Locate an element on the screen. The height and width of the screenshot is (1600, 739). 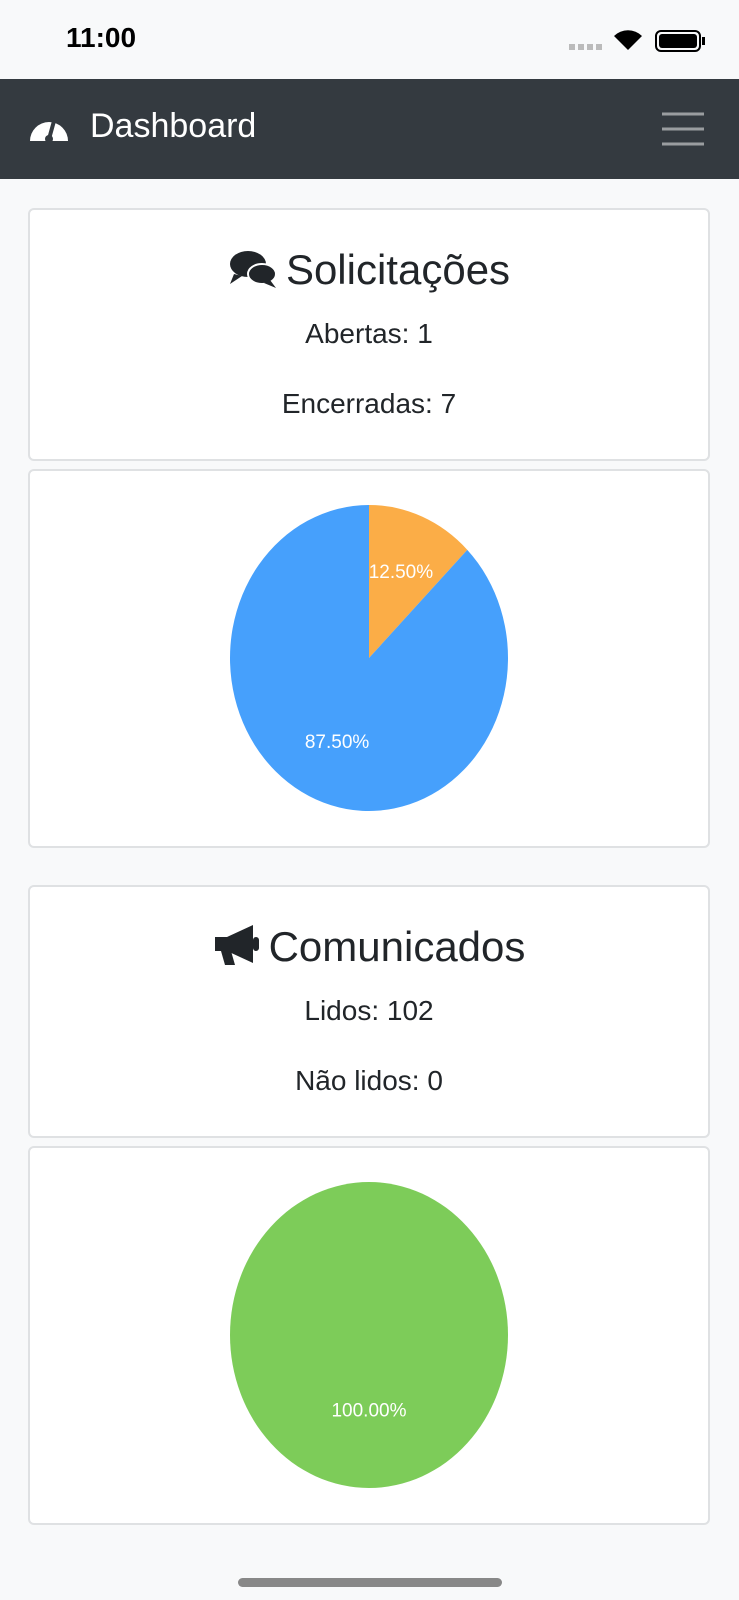
slice-label: 100.00% is located at coordinates (368, 1411).